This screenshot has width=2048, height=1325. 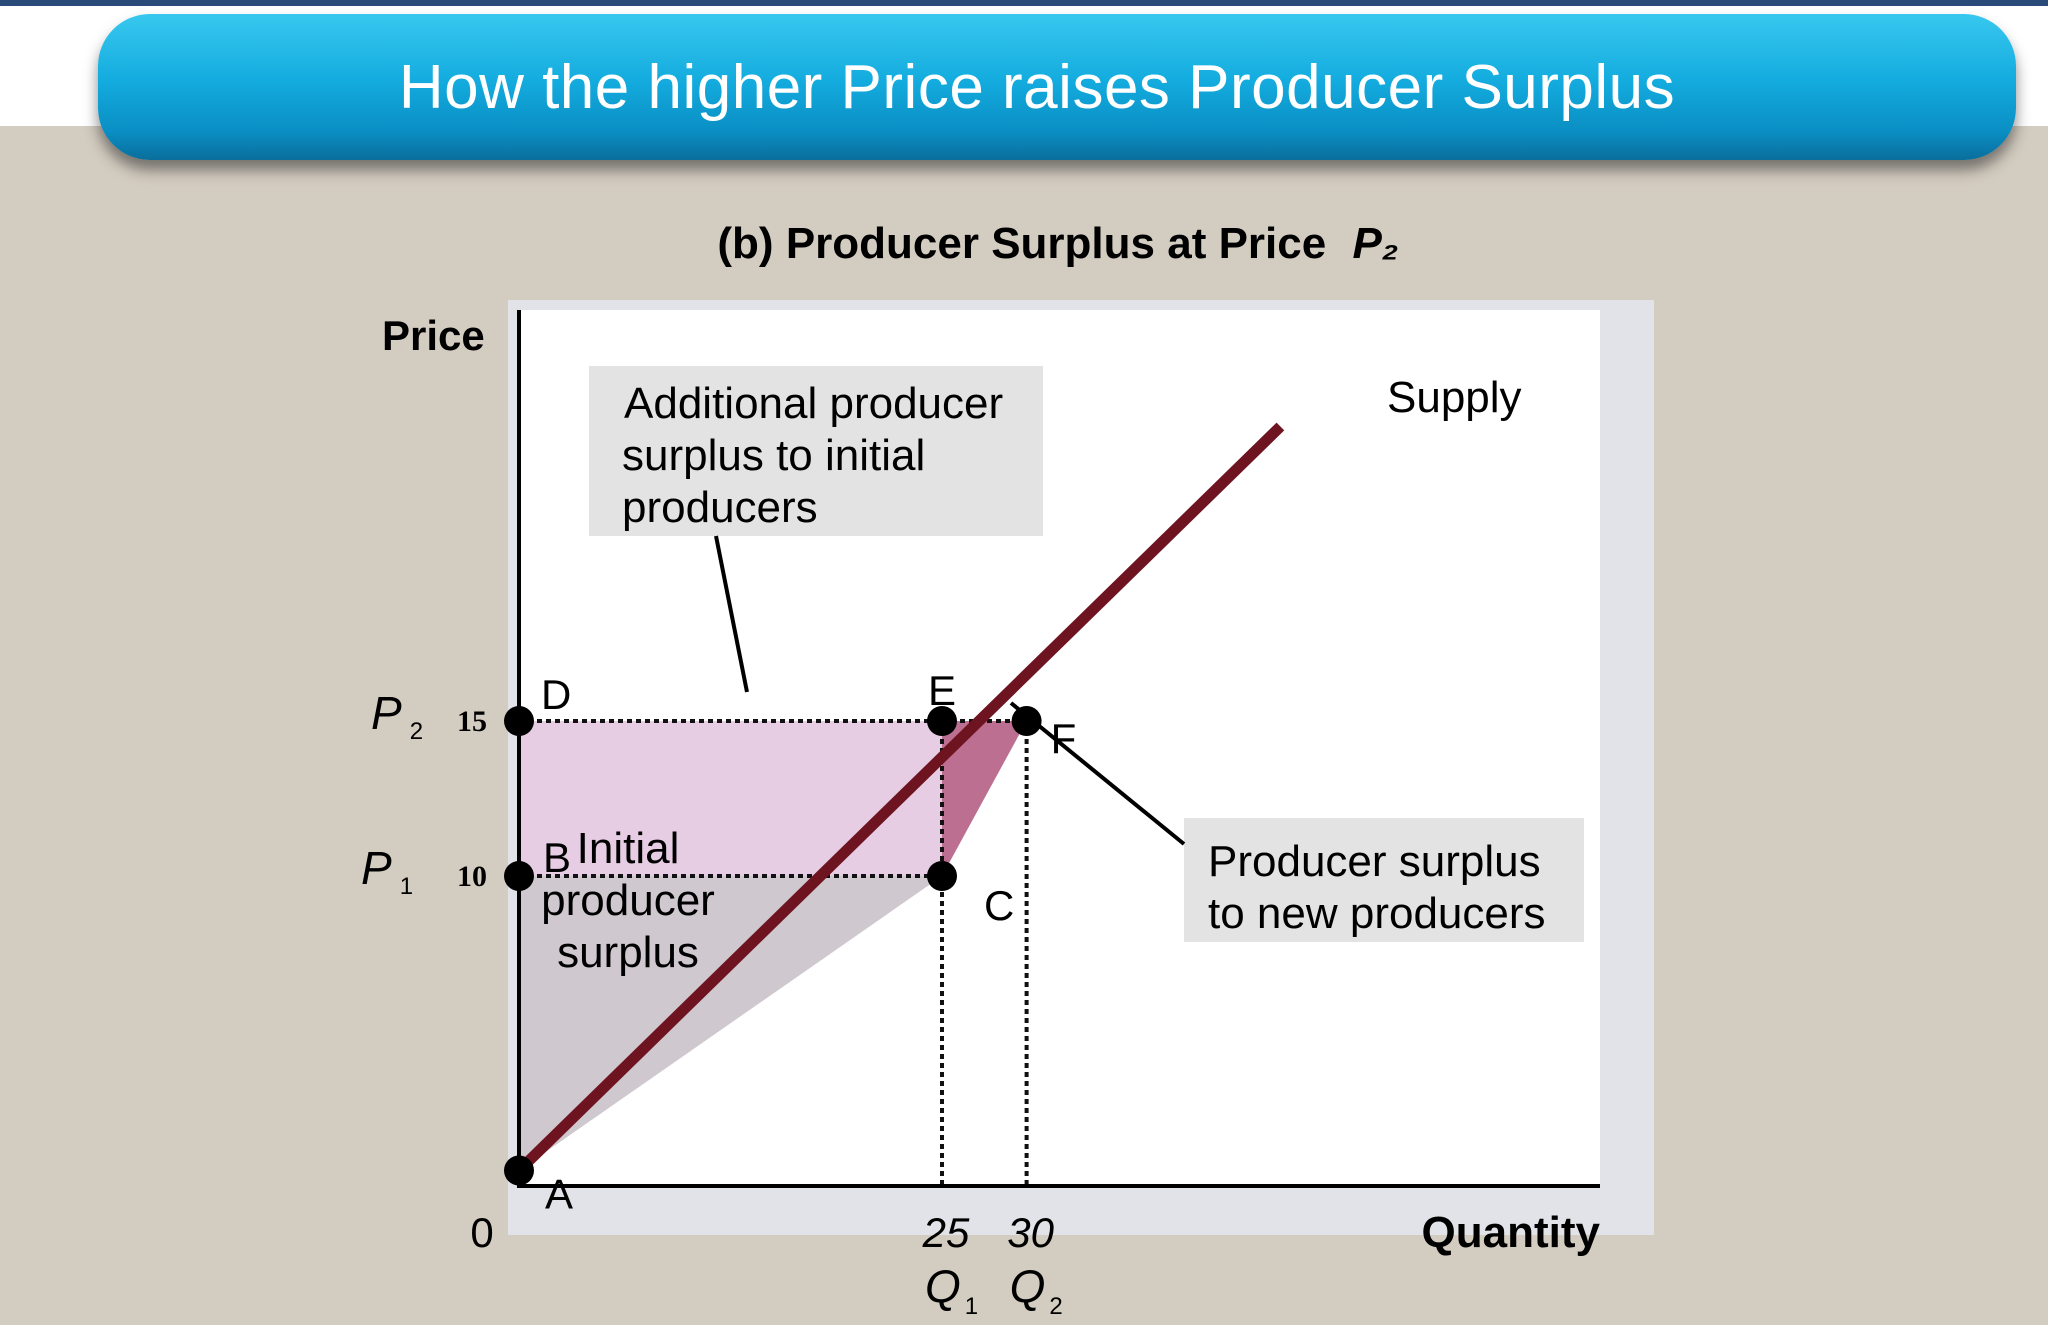 What do you see at coordinates (813, 403) in the screenshot?
I see `annotation-additional-line: Additional producer` at bounding box center [813, 403].